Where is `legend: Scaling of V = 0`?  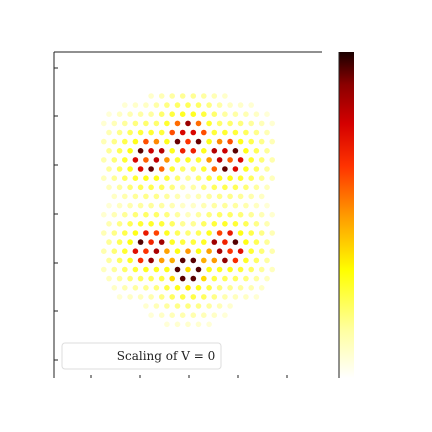
legend: Scaling of V = 0 is located at coordinates (141, 356).